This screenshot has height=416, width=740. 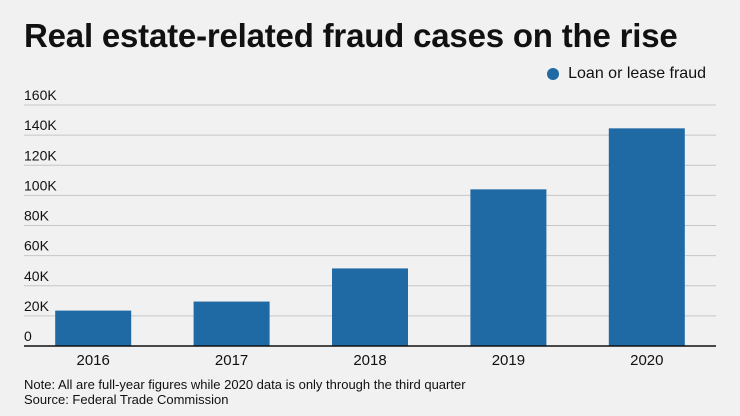 What do you see at coordinates (637, 73) in the screenshot?
I see `legend-label-loan-or-lease-fraud: Loan or lease fraud` at bounding box center [637, 73].